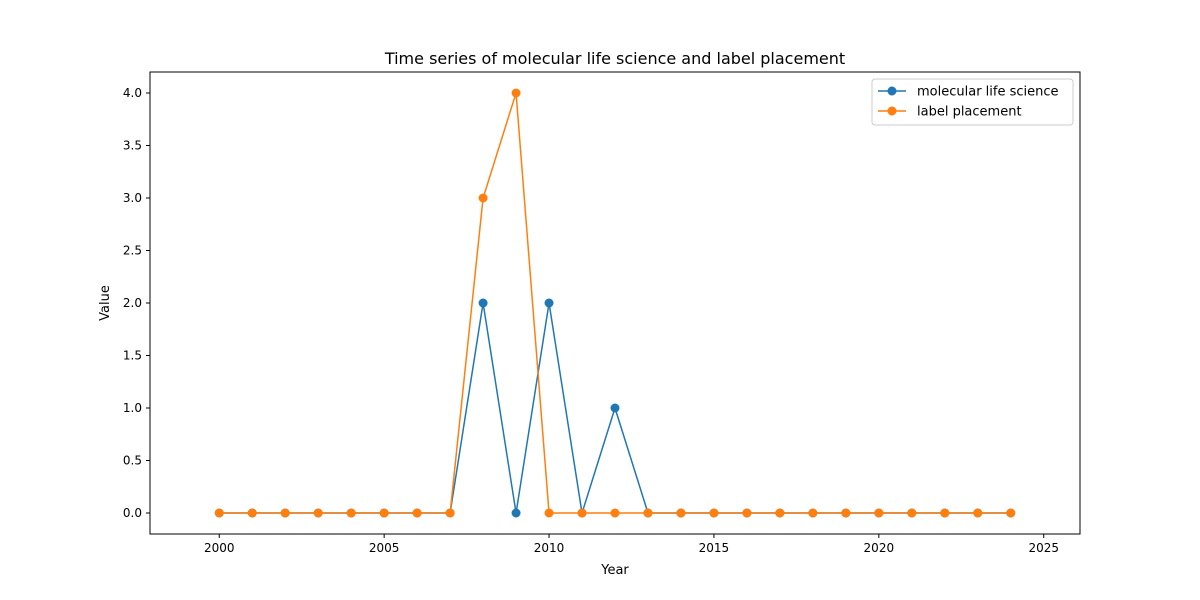 This screenshot has width=1200, height=600. I want to click on legend-label: label placement, so click(969, 112).